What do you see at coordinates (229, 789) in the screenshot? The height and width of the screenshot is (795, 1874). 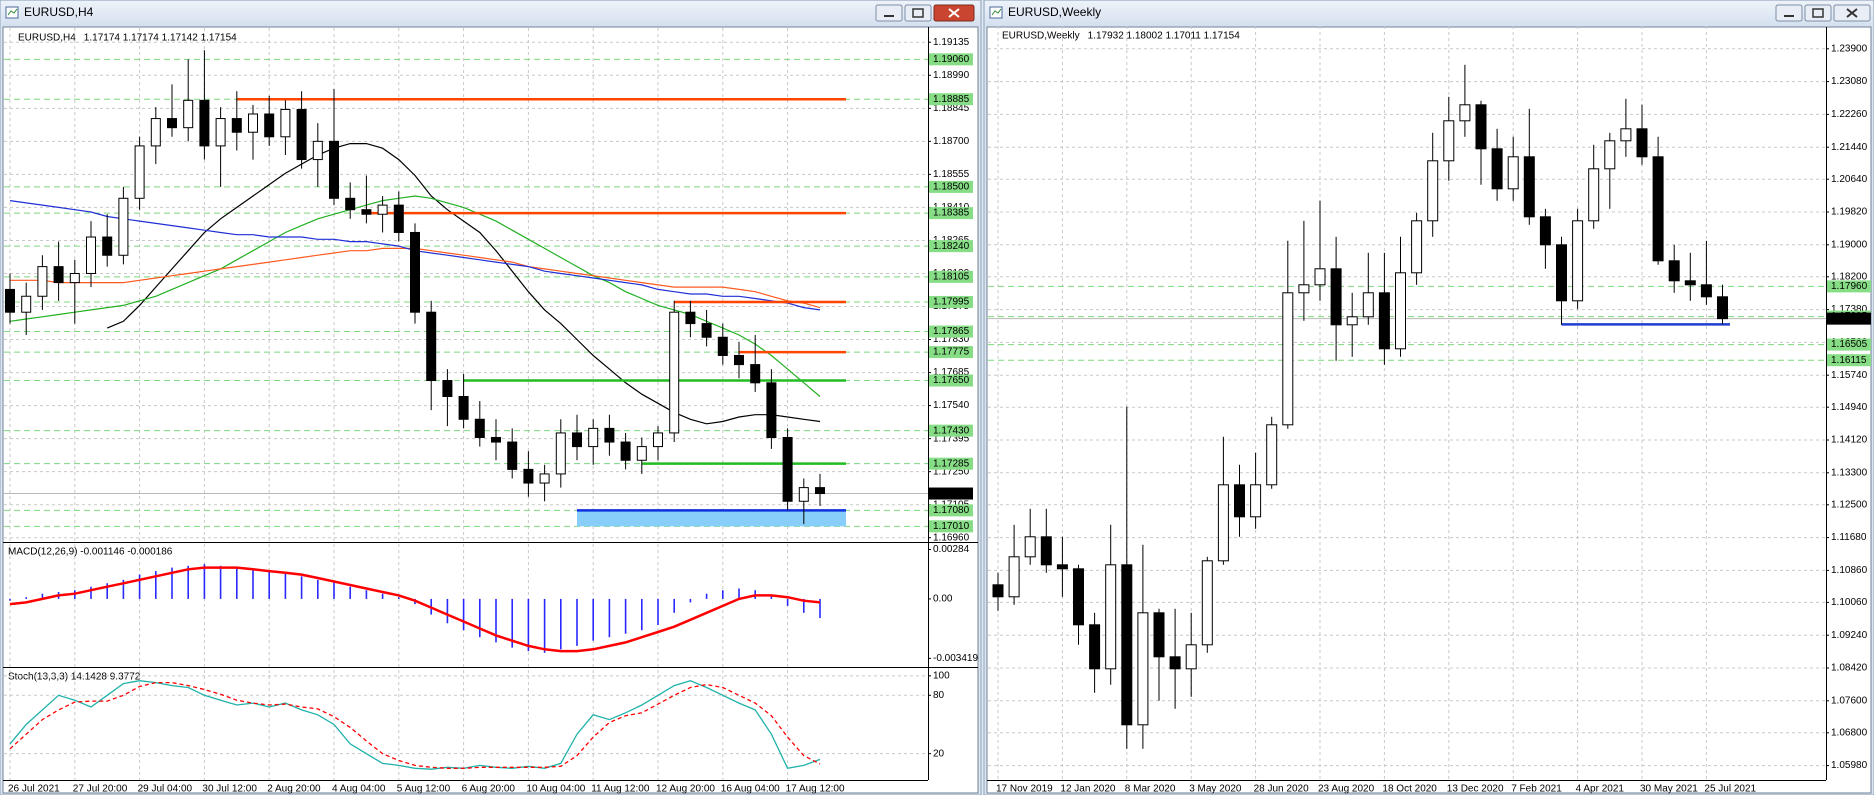 I see `x-tick-label: 30 Jul 12:00` at bounding box center [229, 789].